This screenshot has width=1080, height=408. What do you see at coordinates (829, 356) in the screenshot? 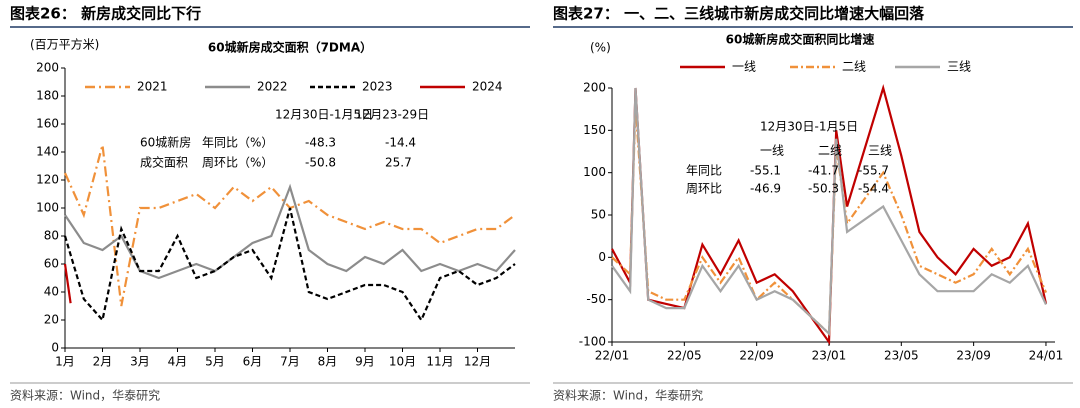
I see `x-tick-label: 23/01` at bounding box center [829, 356].